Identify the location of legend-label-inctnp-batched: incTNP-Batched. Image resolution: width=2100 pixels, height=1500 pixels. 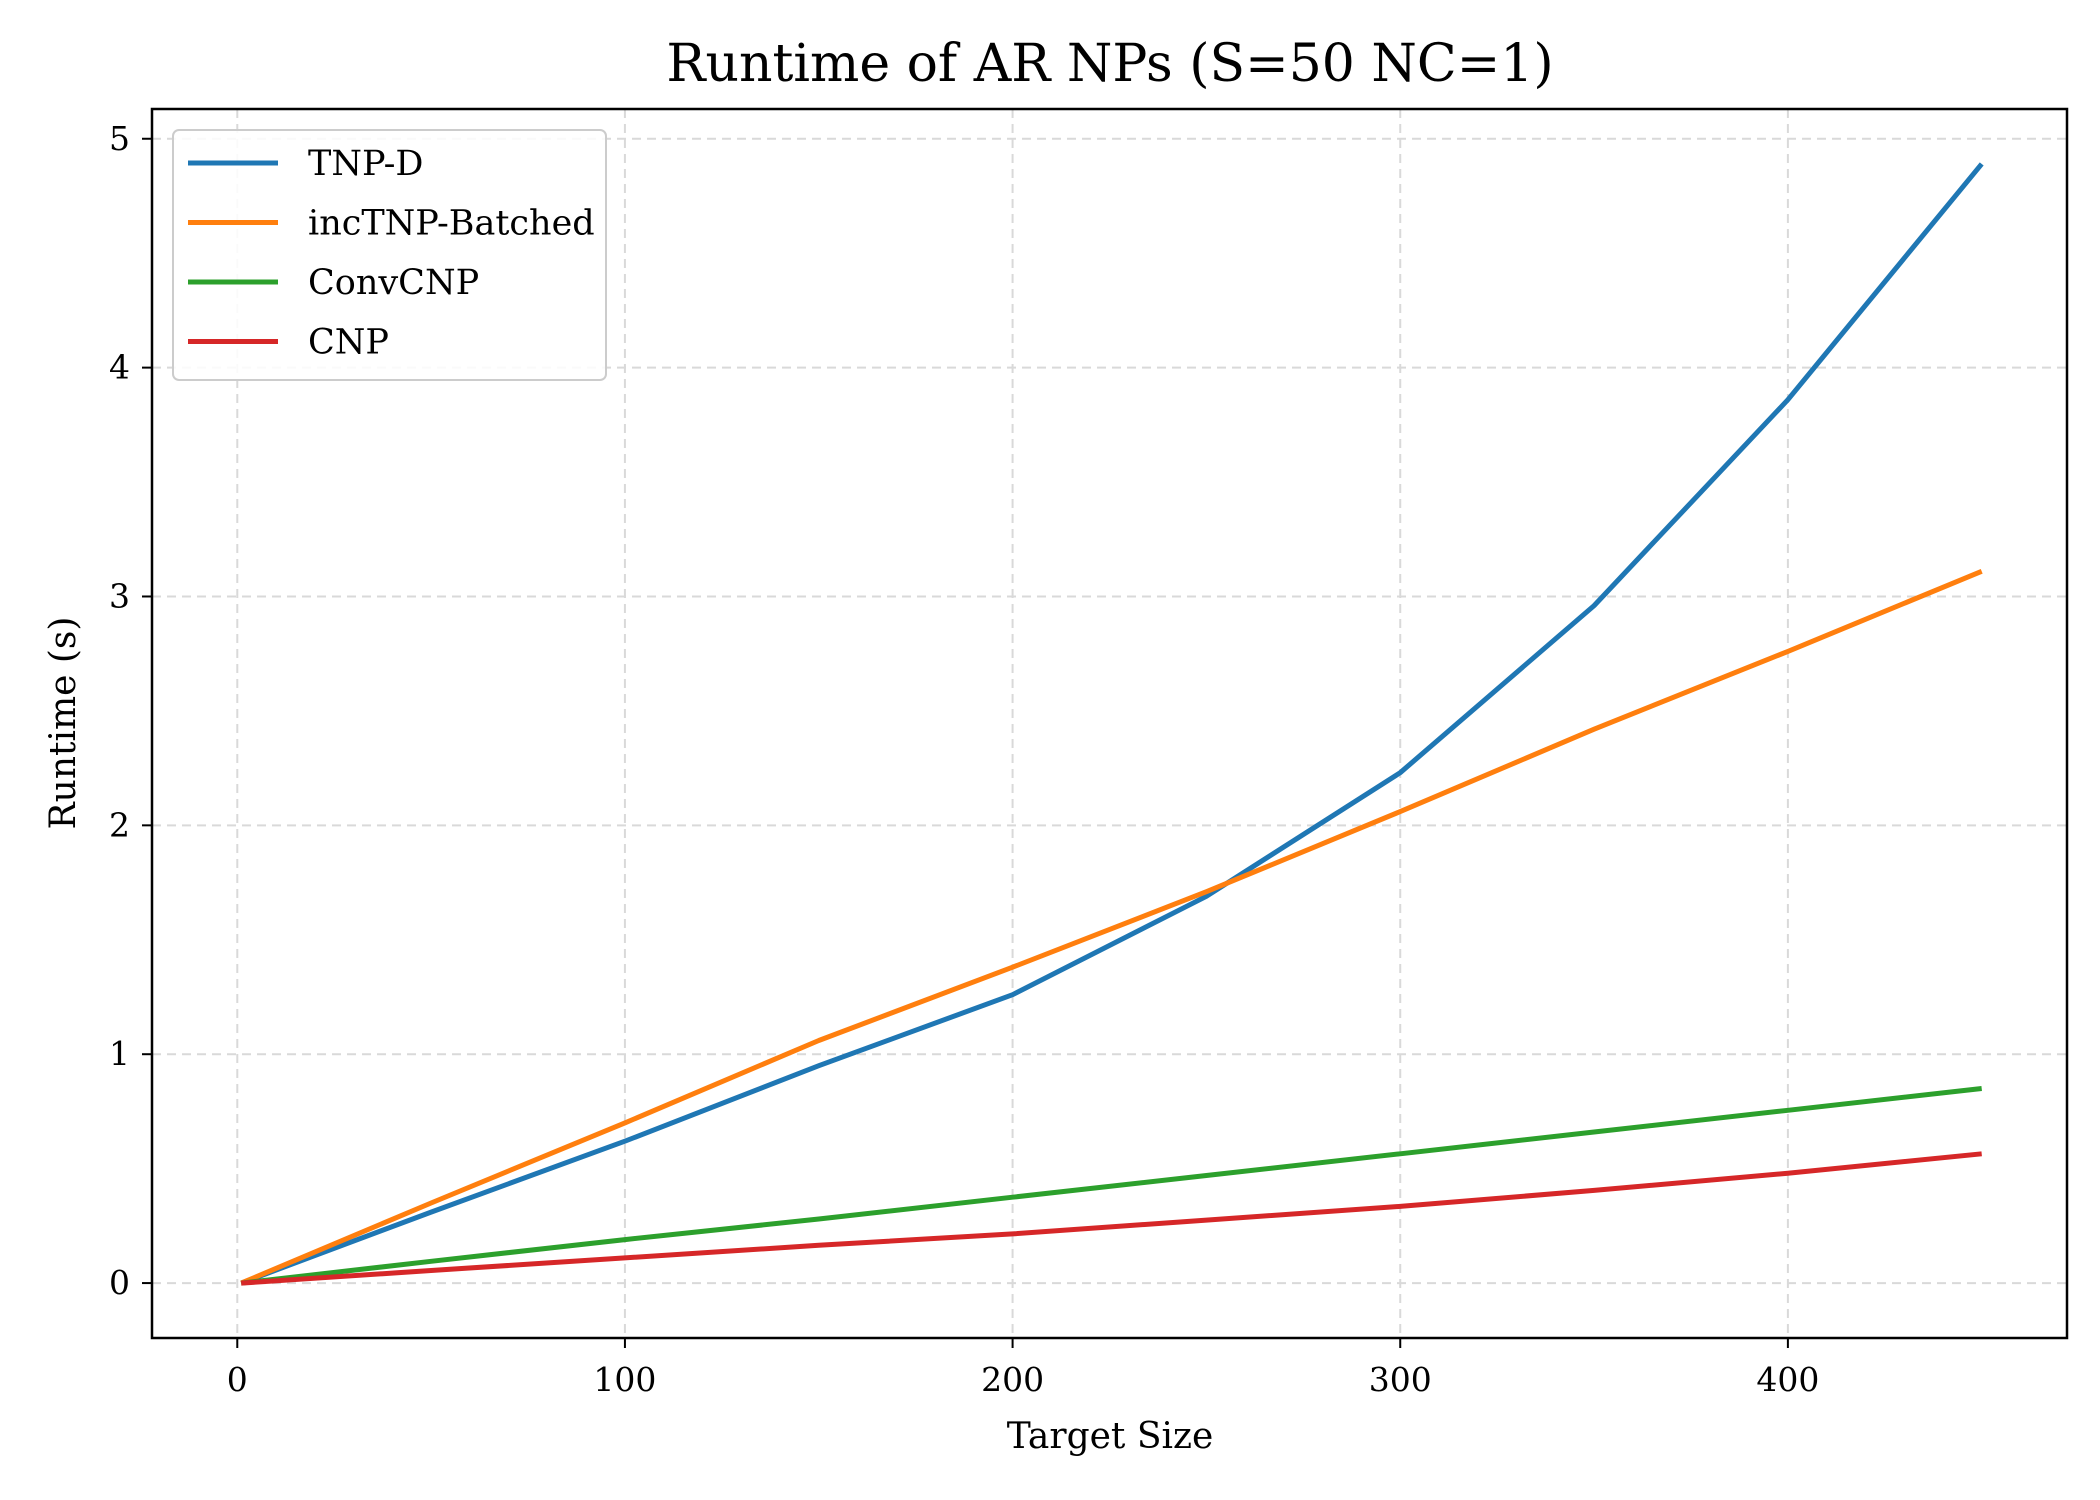
(451, 224).